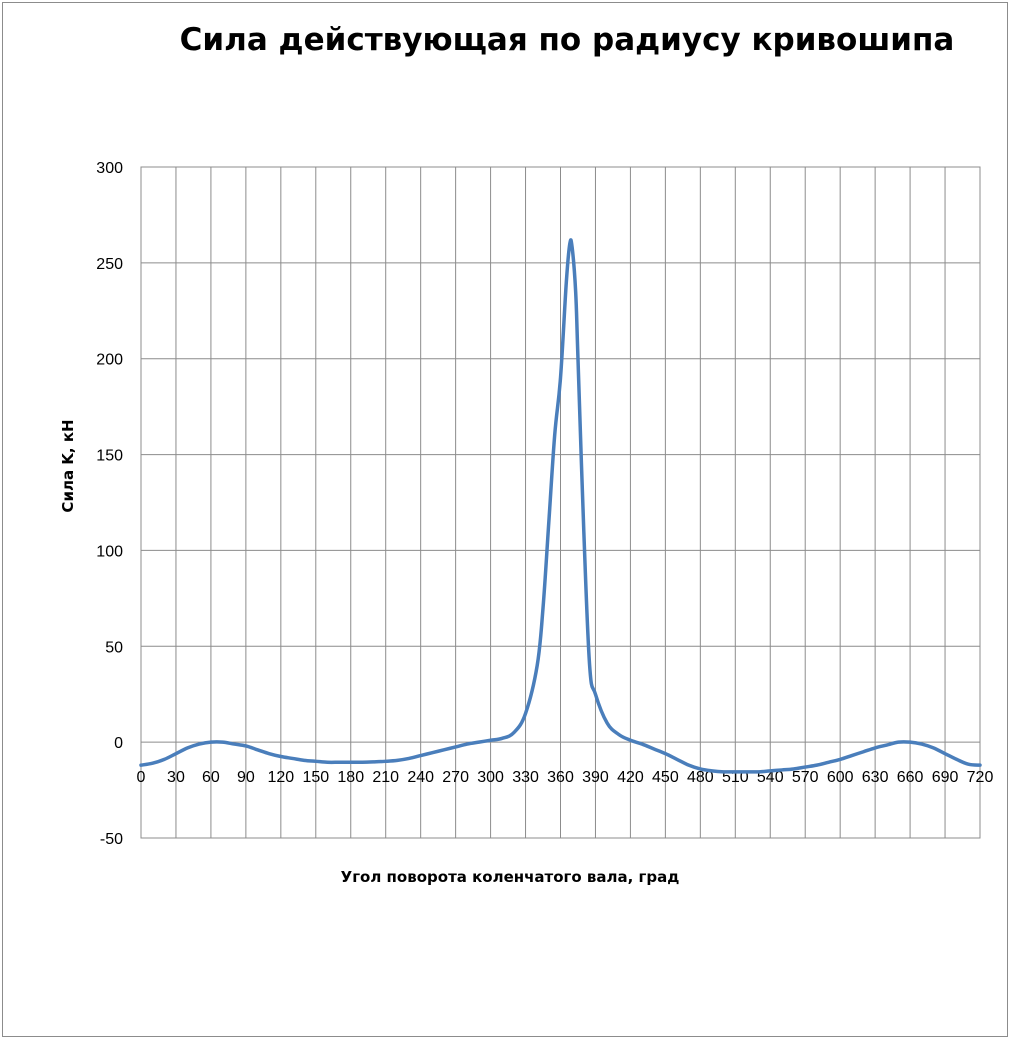  What do you see at coordinates (109, 551) in the screenshot?
I see `y-tick-label: 100` at bounding box center [109, 551].